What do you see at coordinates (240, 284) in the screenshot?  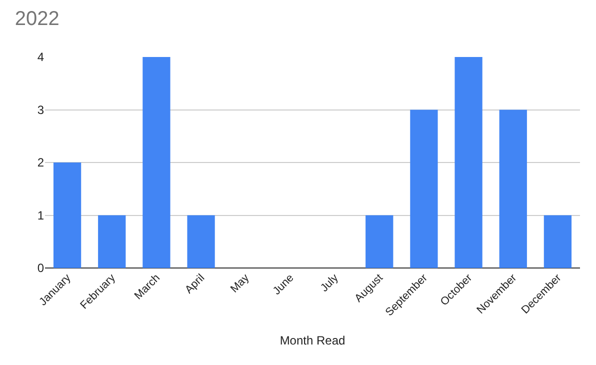 I see `x-tick-label: May` at bounding box center [240, 284].